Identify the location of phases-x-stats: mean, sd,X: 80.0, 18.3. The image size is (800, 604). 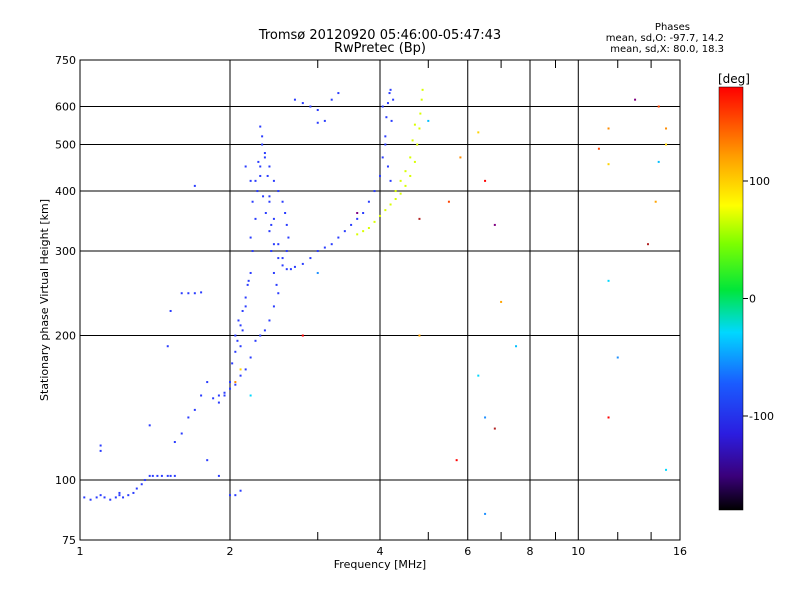
(667, 49).